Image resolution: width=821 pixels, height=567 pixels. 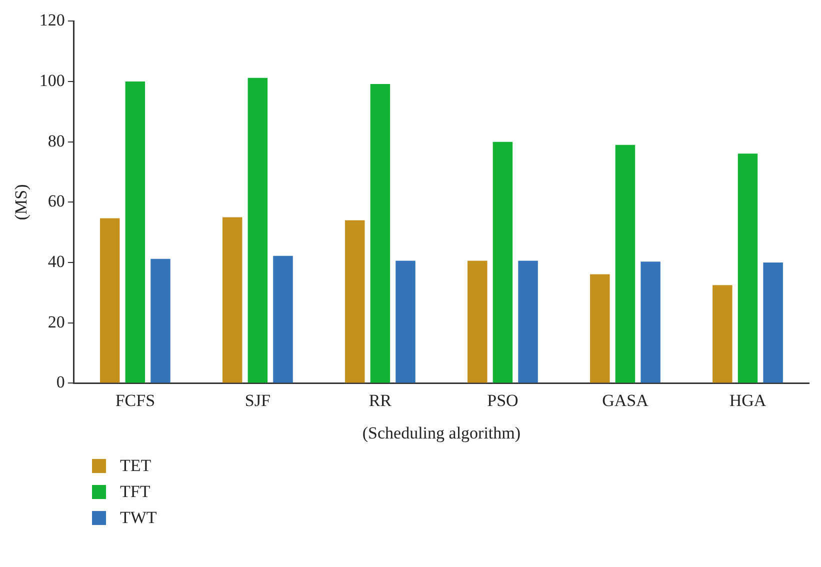 I want to click on y-tick-label: 40, so click(x=56, y=261).